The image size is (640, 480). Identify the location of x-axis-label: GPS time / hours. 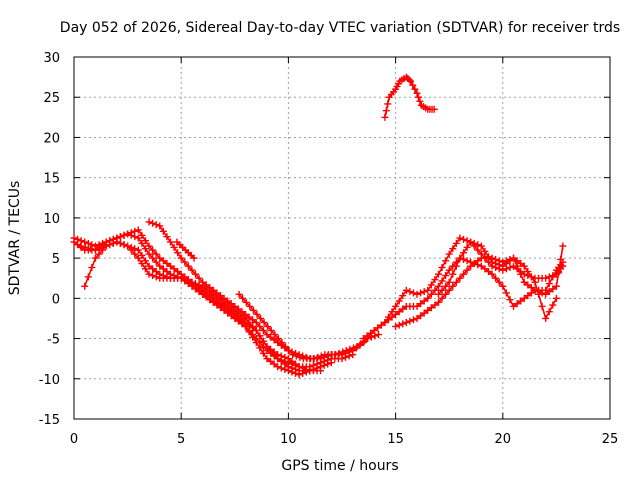
(339, 466).